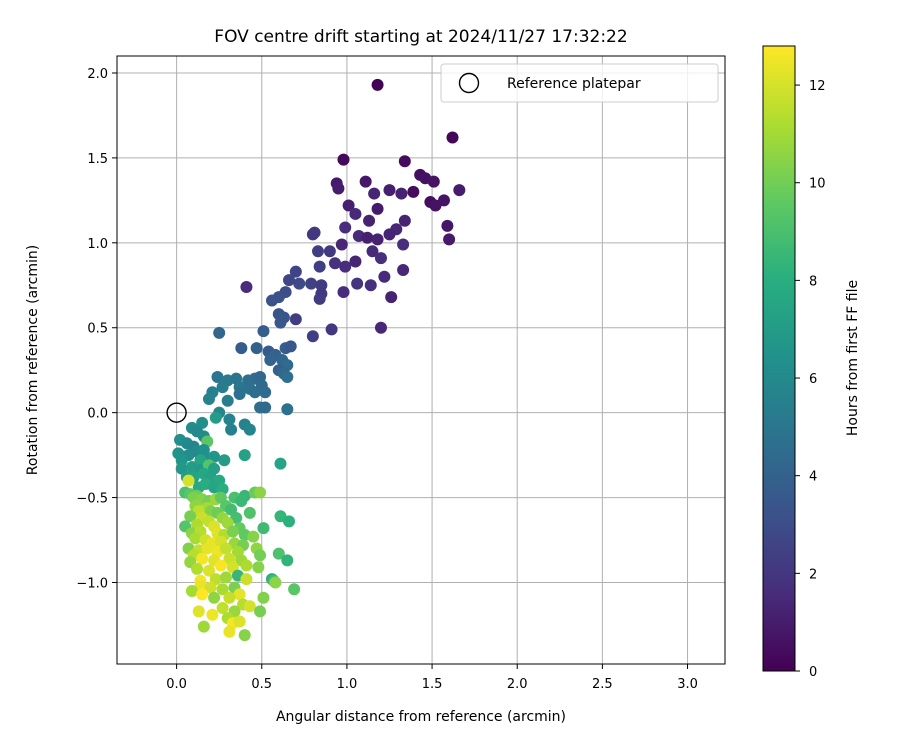 The width and height of the screenshot is (900, 750). I want to click on x-axis-ticks: 0.0 0.5 1.0 1.5 2.0 2.5 3.0, so click(432, 678).